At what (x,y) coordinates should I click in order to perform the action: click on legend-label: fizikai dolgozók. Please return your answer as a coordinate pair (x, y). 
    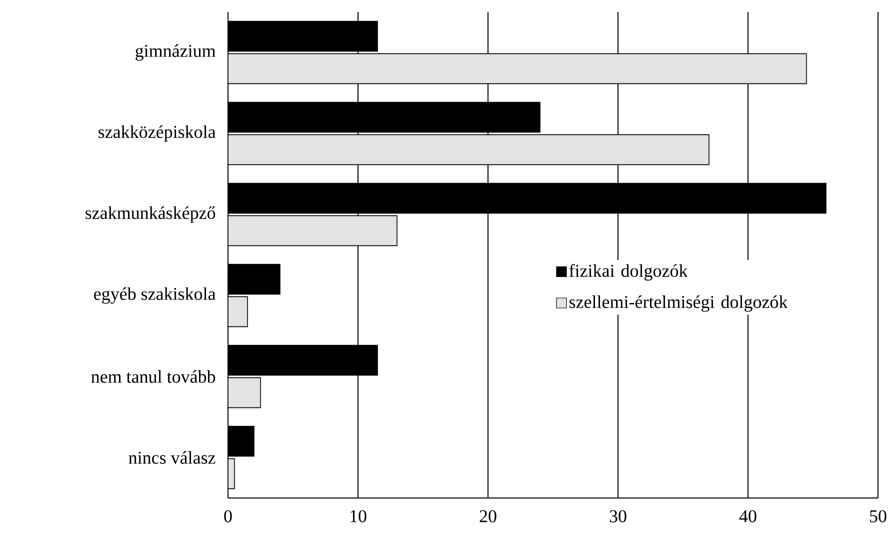
    Looking at the image, I should click on (628, 272).